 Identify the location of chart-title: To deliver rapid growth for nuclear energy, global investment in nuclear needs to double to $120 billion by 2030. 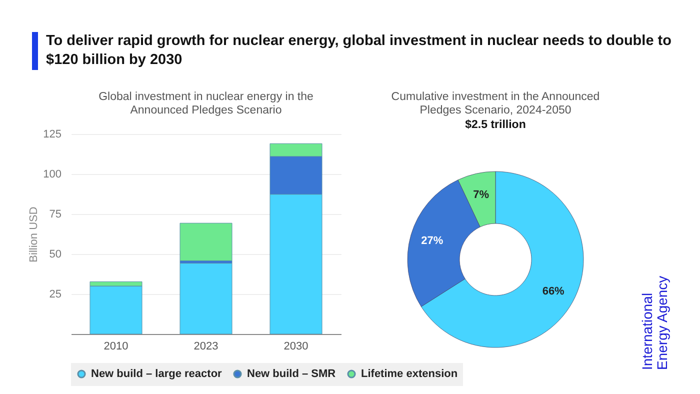
(364, 51).